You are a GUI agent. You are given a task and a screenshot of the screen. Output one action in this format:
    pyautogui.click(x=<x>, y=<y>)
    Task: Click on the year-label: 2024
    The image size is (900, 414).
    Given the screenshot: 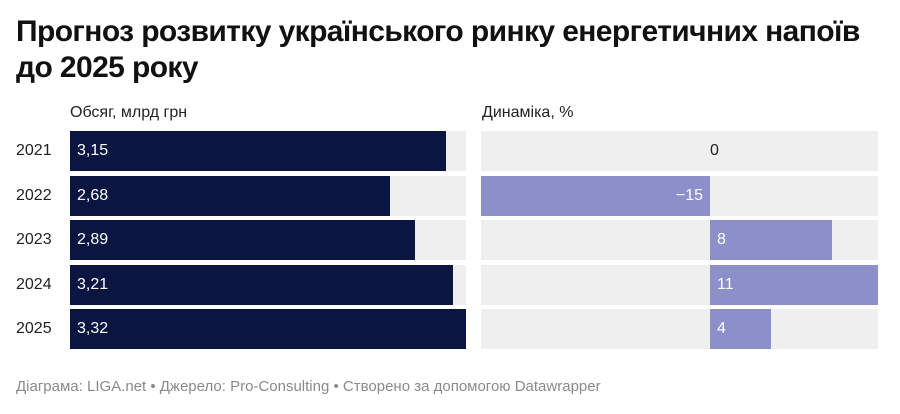 What is the action you would take?
    pyautogui.click(x=34, y=284)
    